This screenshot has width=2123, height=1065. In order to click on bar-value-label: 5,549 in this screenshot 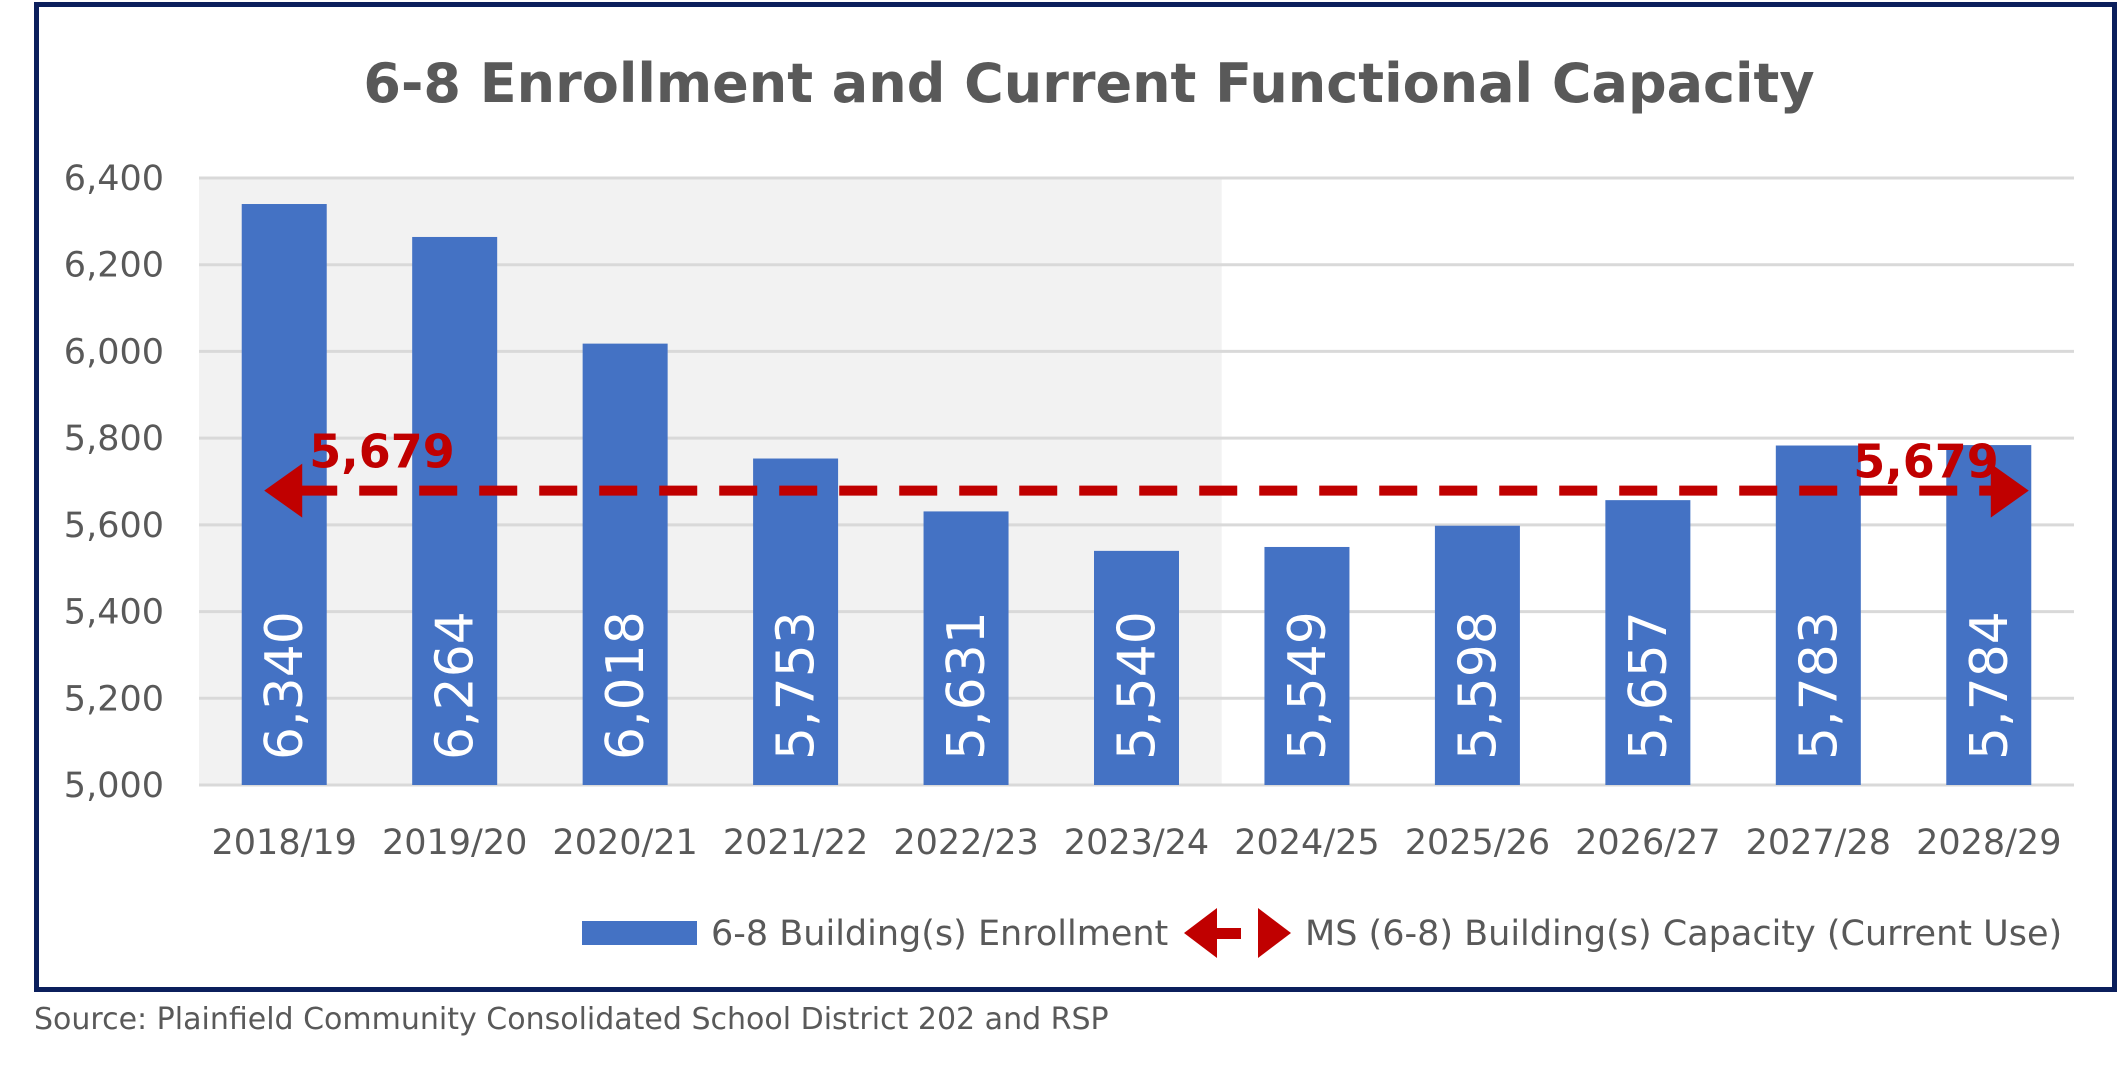, I will do `click(1308, 685)`.